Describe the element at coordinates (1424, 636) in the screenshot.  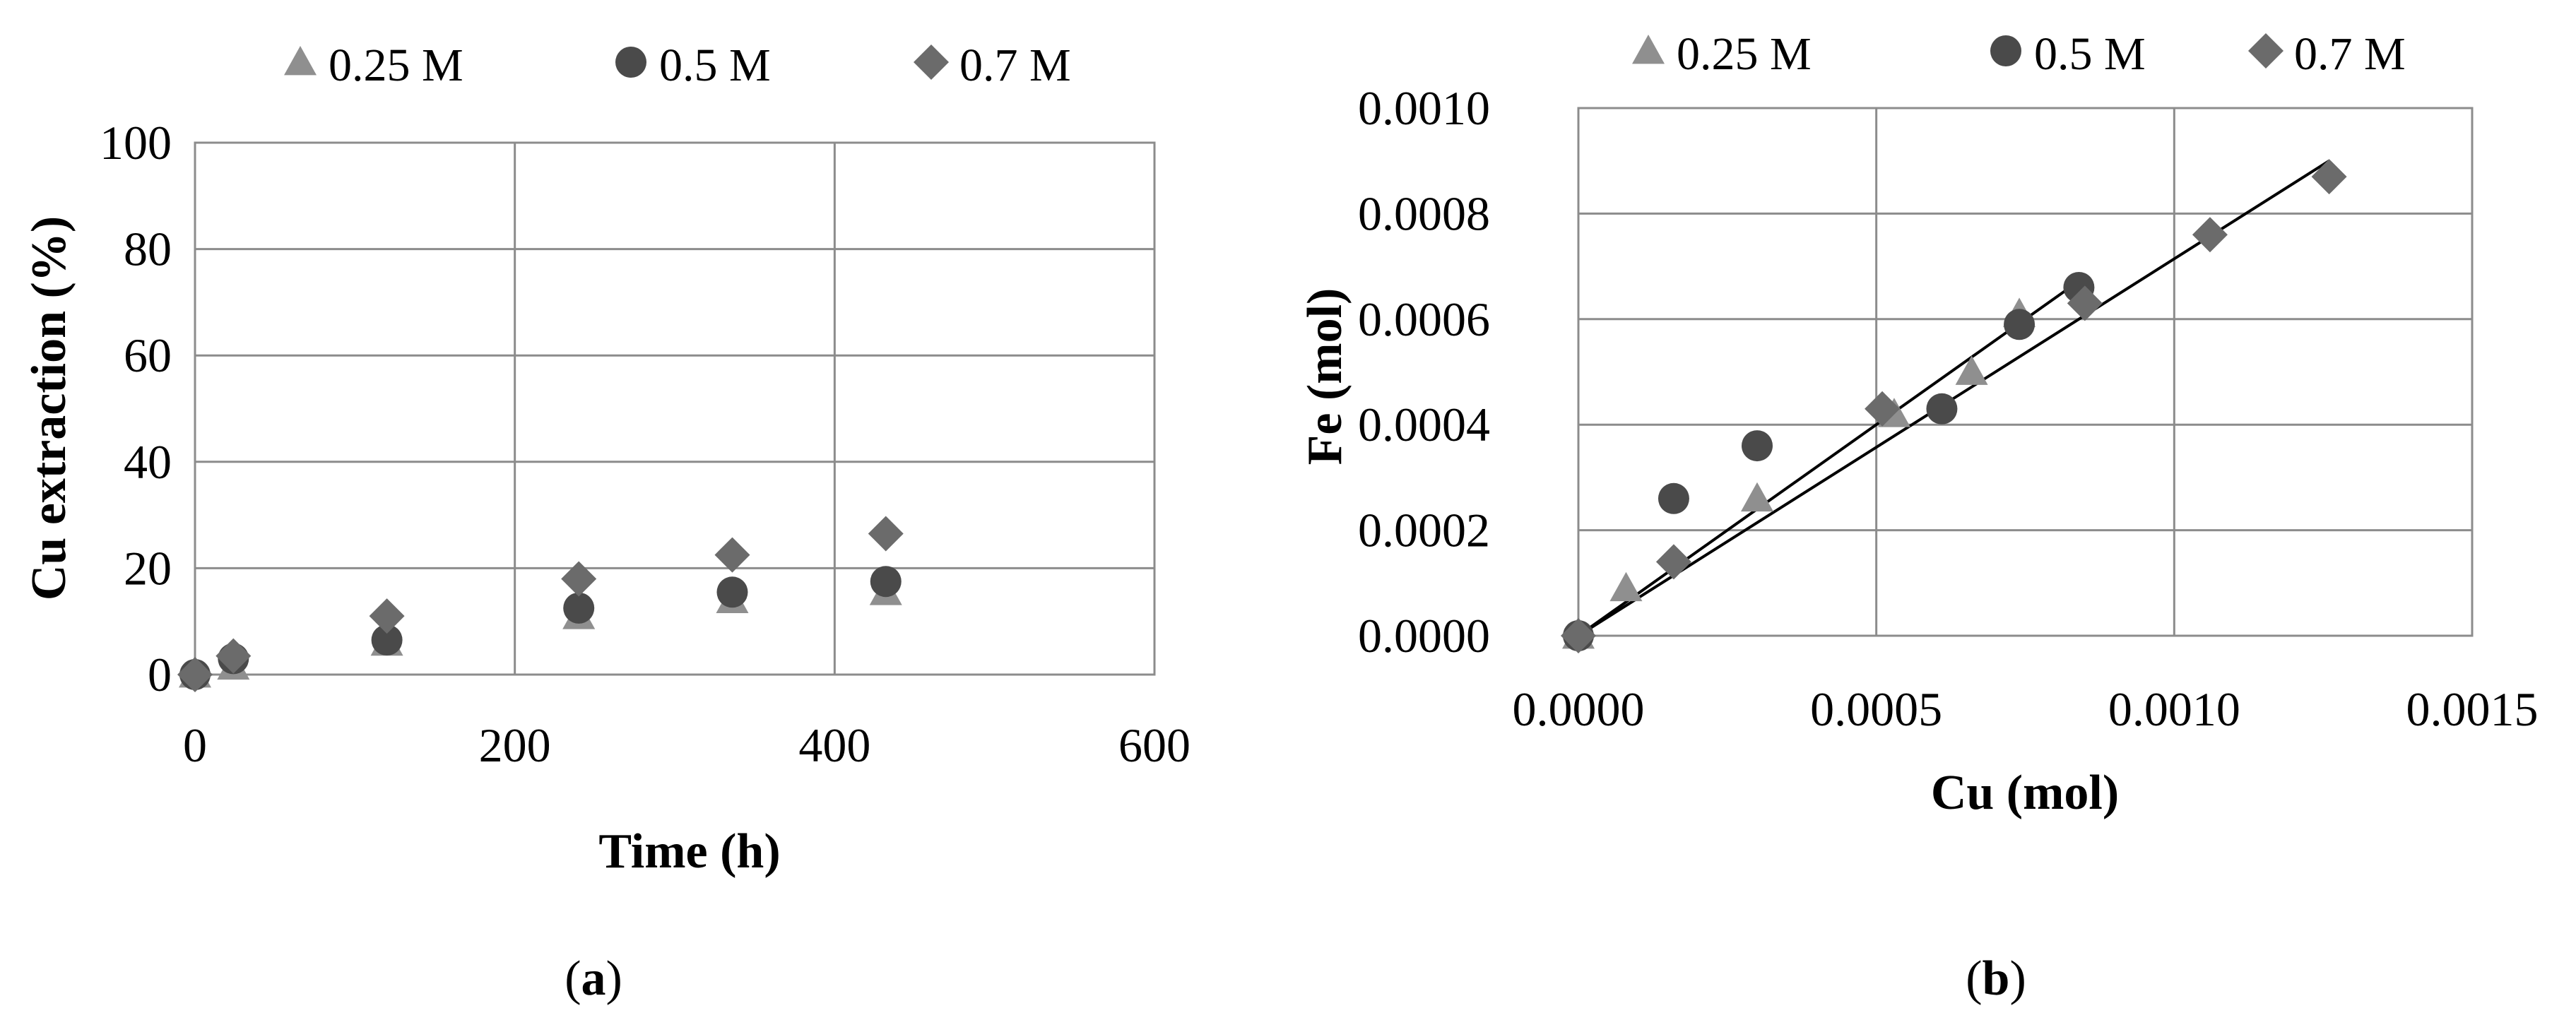
I see `y-tick-label: 0.0000` at that location.